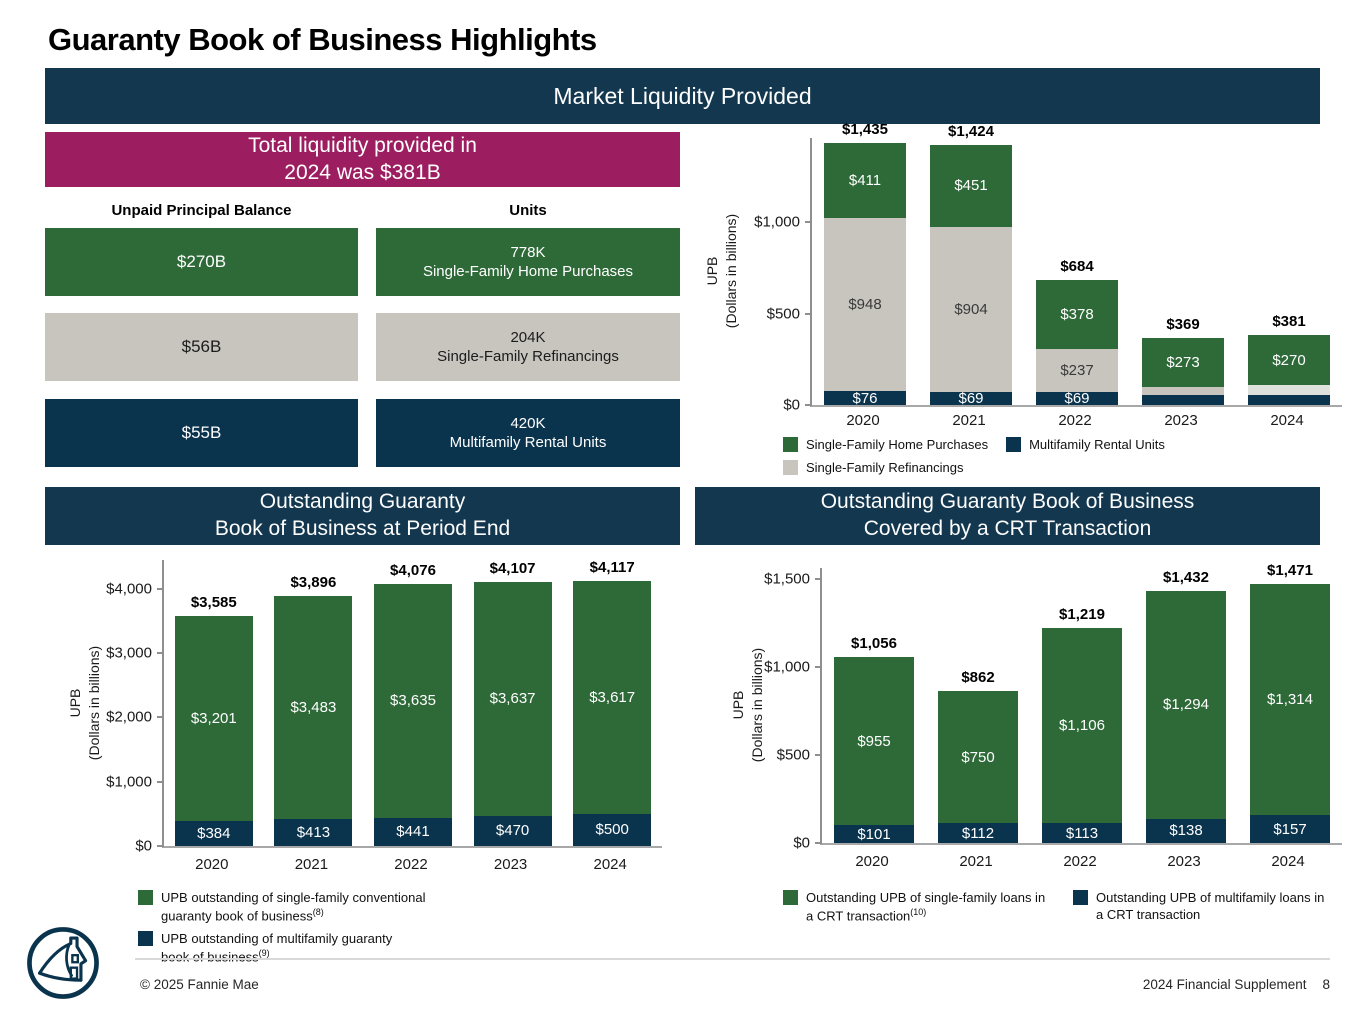 This screenshot has width=1365, height=1024. I want to click on market-liquidity-banner: Market Liquidity Provided, so click(682, 96).